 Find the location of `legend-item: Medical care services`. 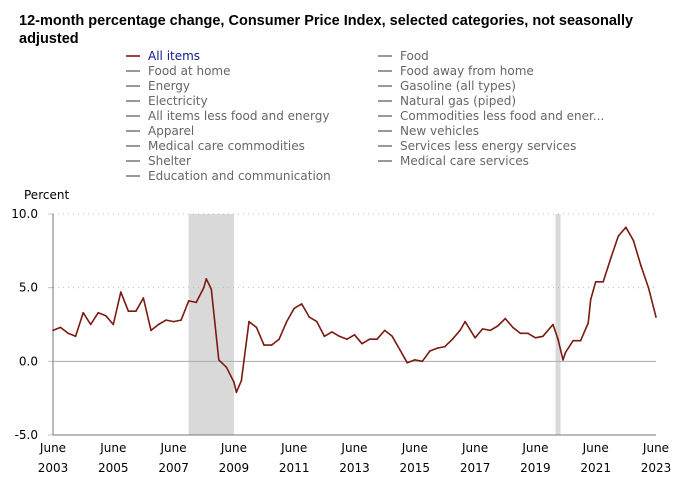

legend-item: Medical care services is located at coordinates (508, 160).